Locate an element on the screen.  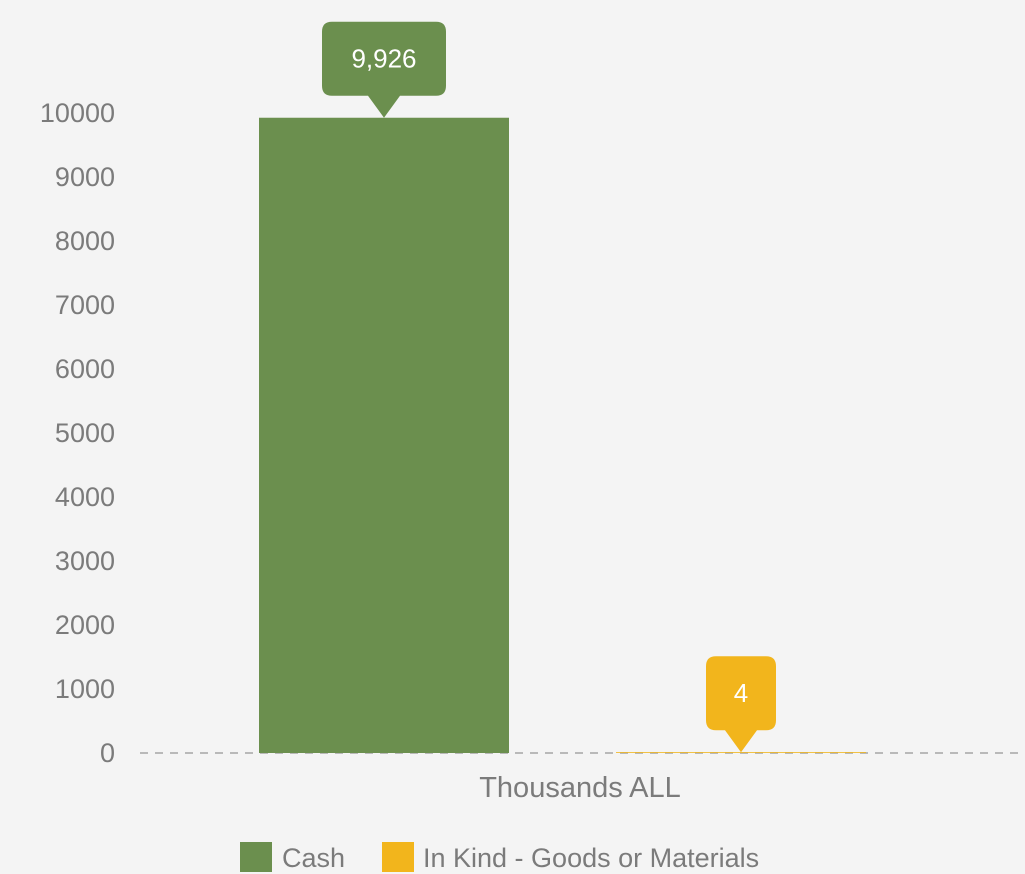
bar-in-kind-goods-or-materials is located at coordinates (741, 752).